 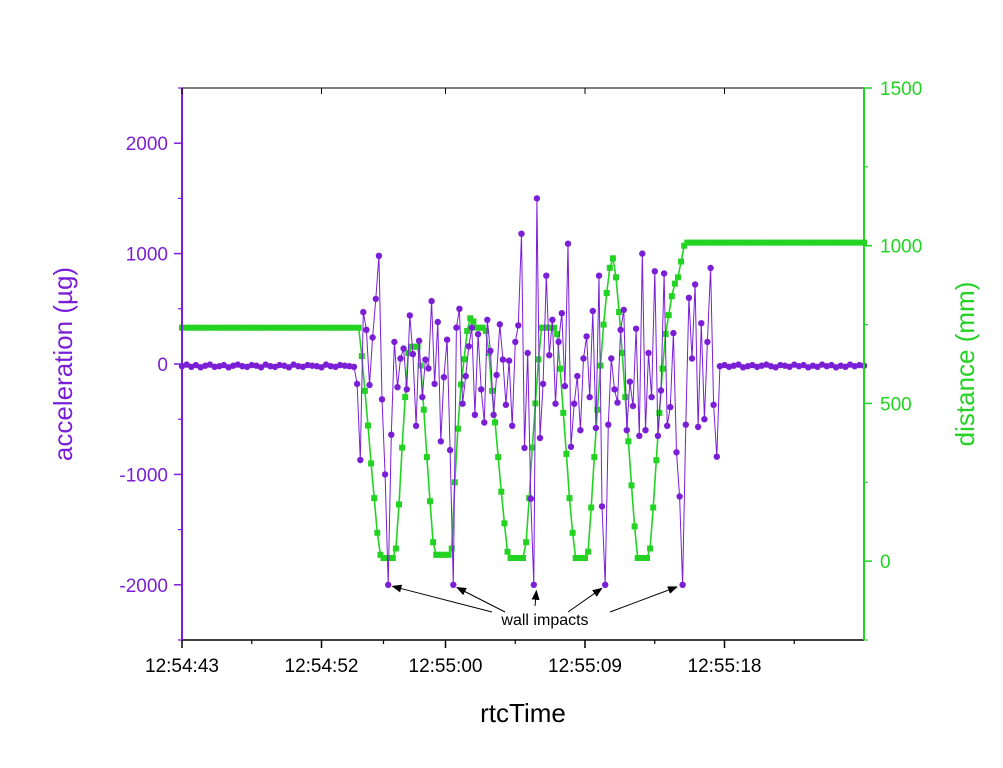 I want to click on right-tick-label: 0, so click(x=885, y=562).